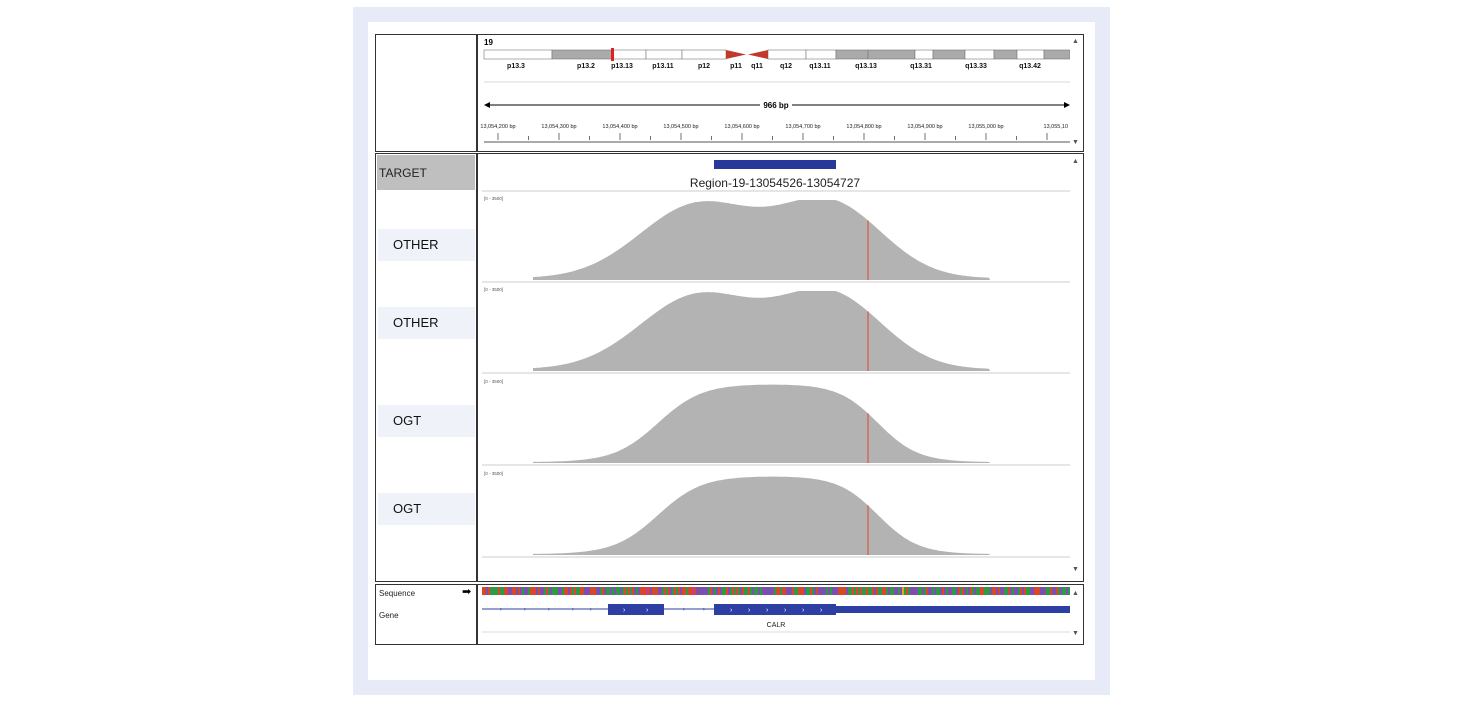  What do you see at coordinates (407, 508) in the screenshot?
I see `track-label-4: OGT` at bounding box center [407, 508].